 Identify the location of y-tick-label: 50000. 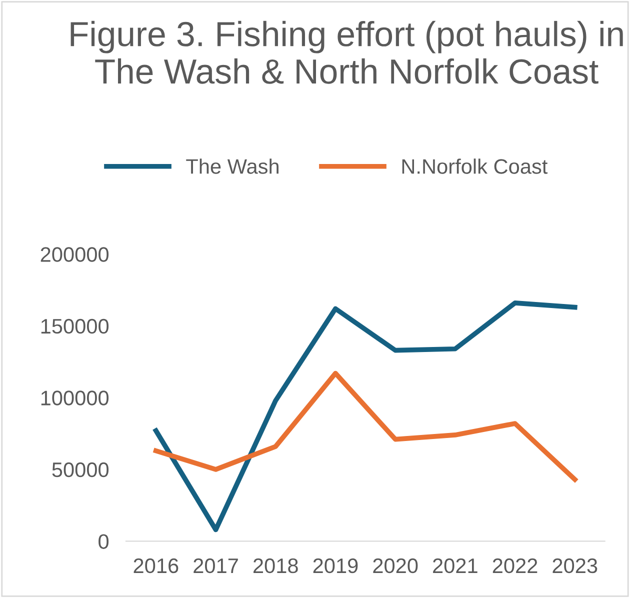
(80, 470).